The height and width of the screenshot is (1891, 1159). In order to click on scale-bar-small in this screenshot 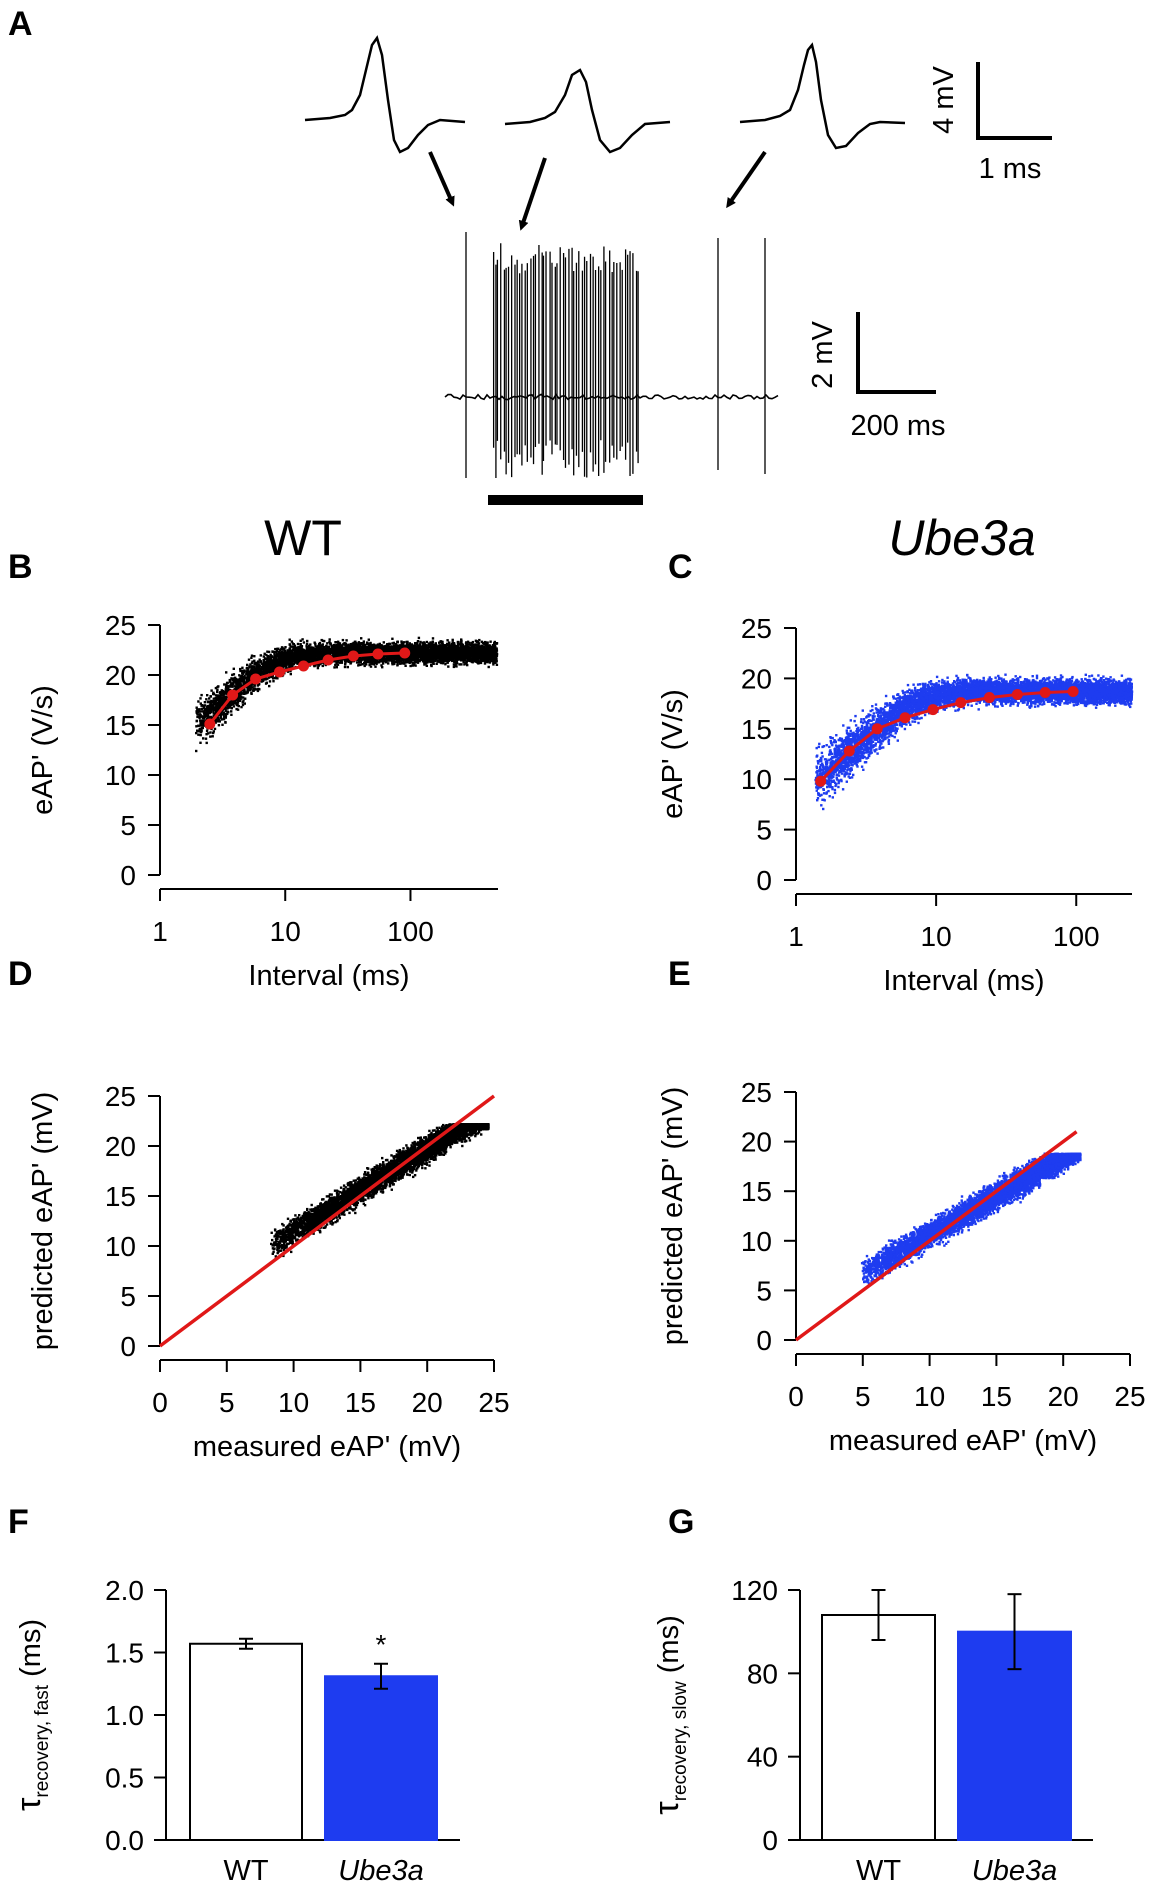, I will do `click(1014, 101)`.